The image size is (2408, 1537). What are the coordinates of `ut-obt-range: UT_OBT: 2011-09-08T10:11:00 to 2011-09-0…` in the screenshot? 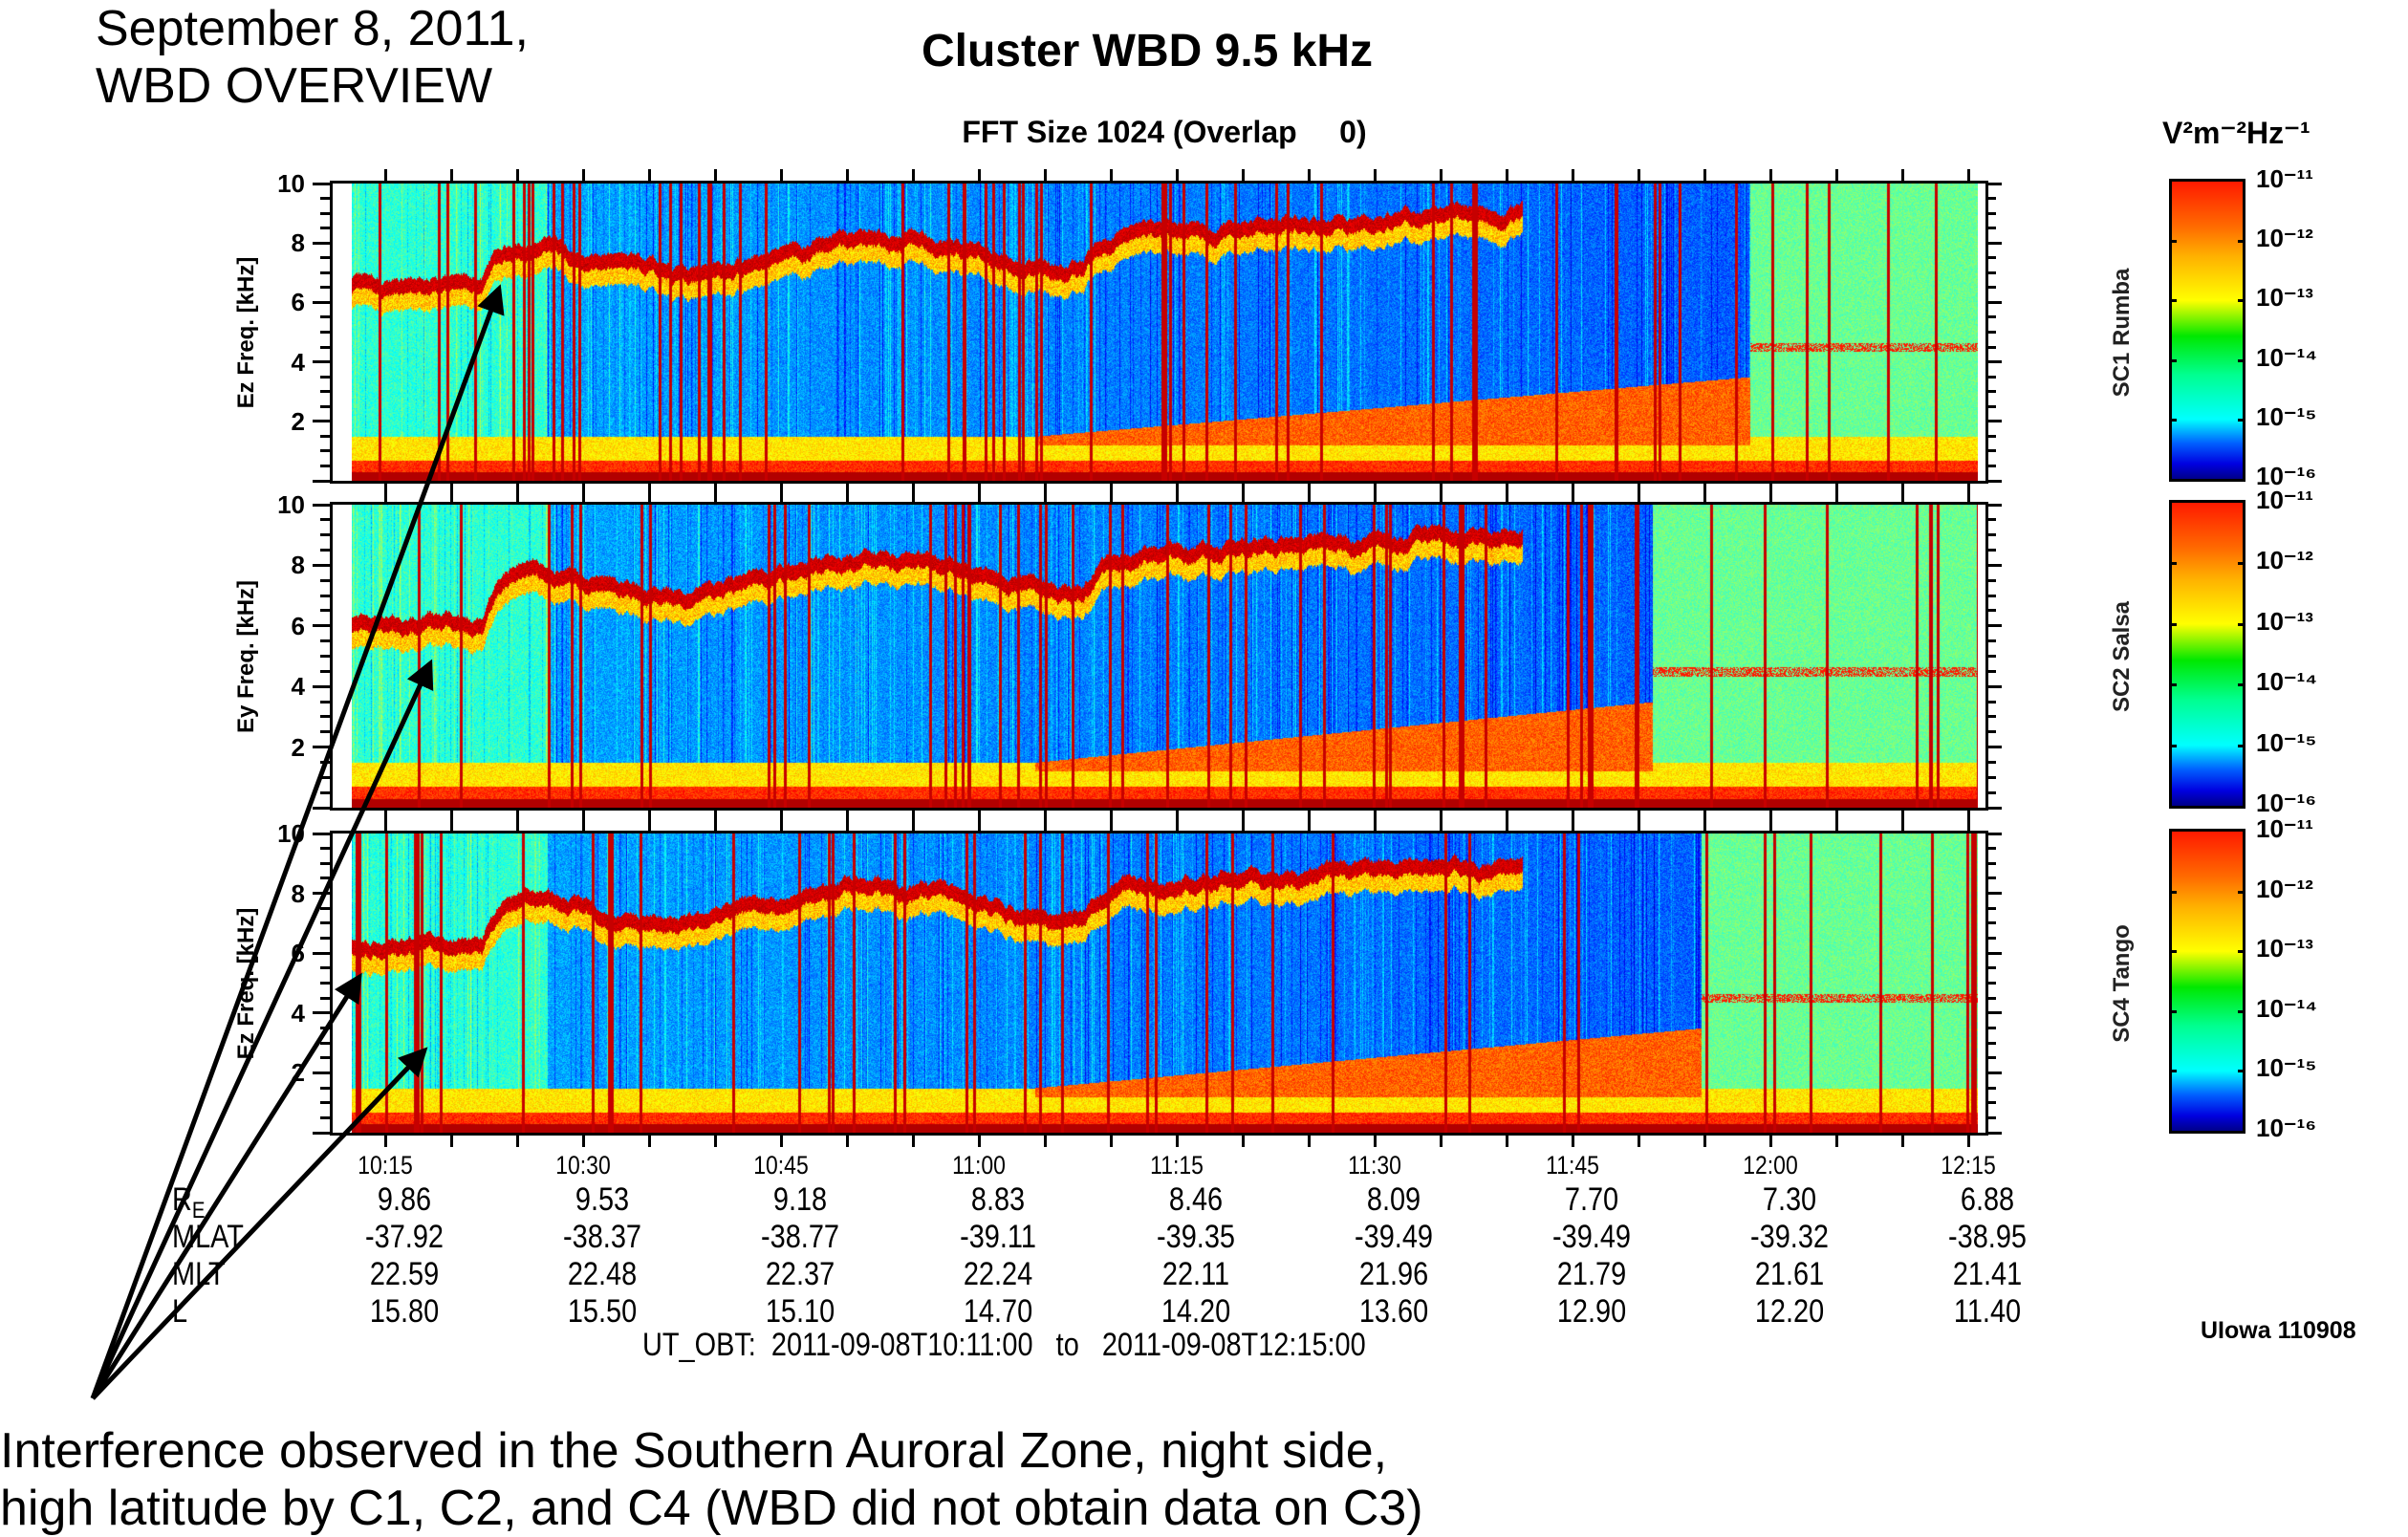 It's located at (1004, 1345).